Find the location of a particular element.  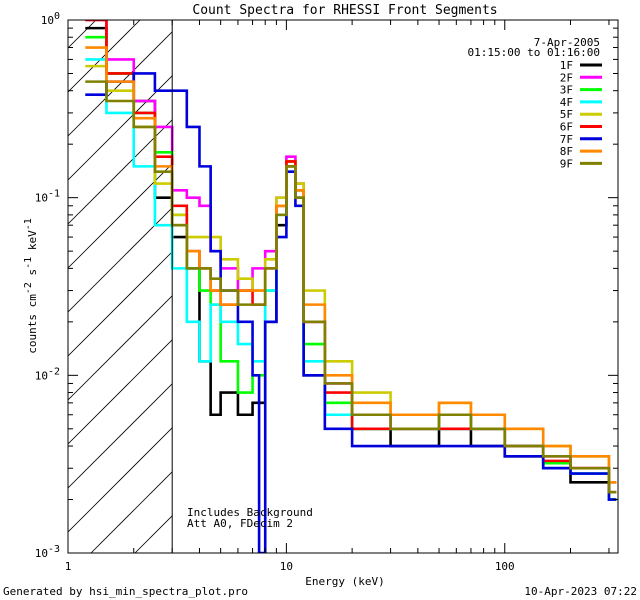

x-tick-label: 10 is located at coordinates (286, 566).